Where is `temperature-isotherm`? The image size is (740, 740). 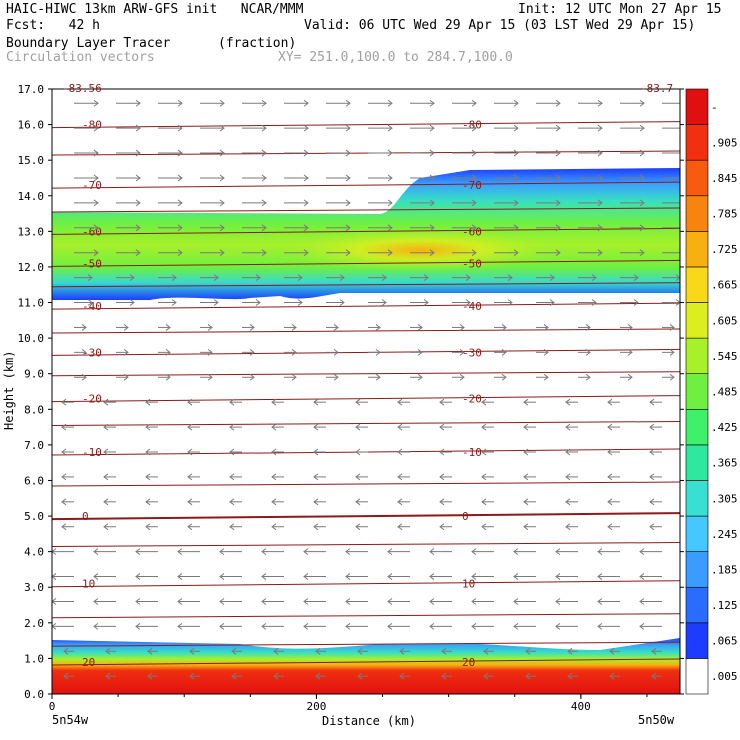 temperature-isotherm is located at coordinates (366, 210).